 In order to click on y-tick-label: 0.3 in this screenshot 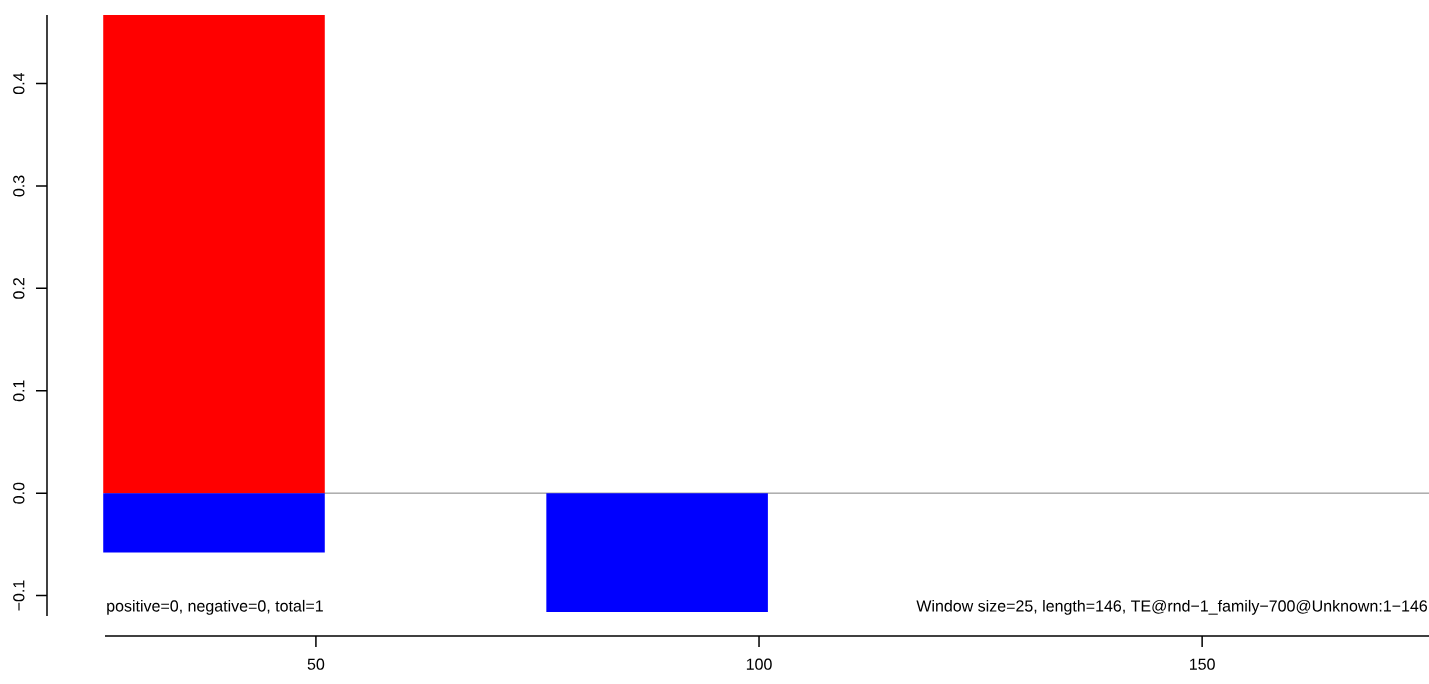, I will do `click(19, 186)`.